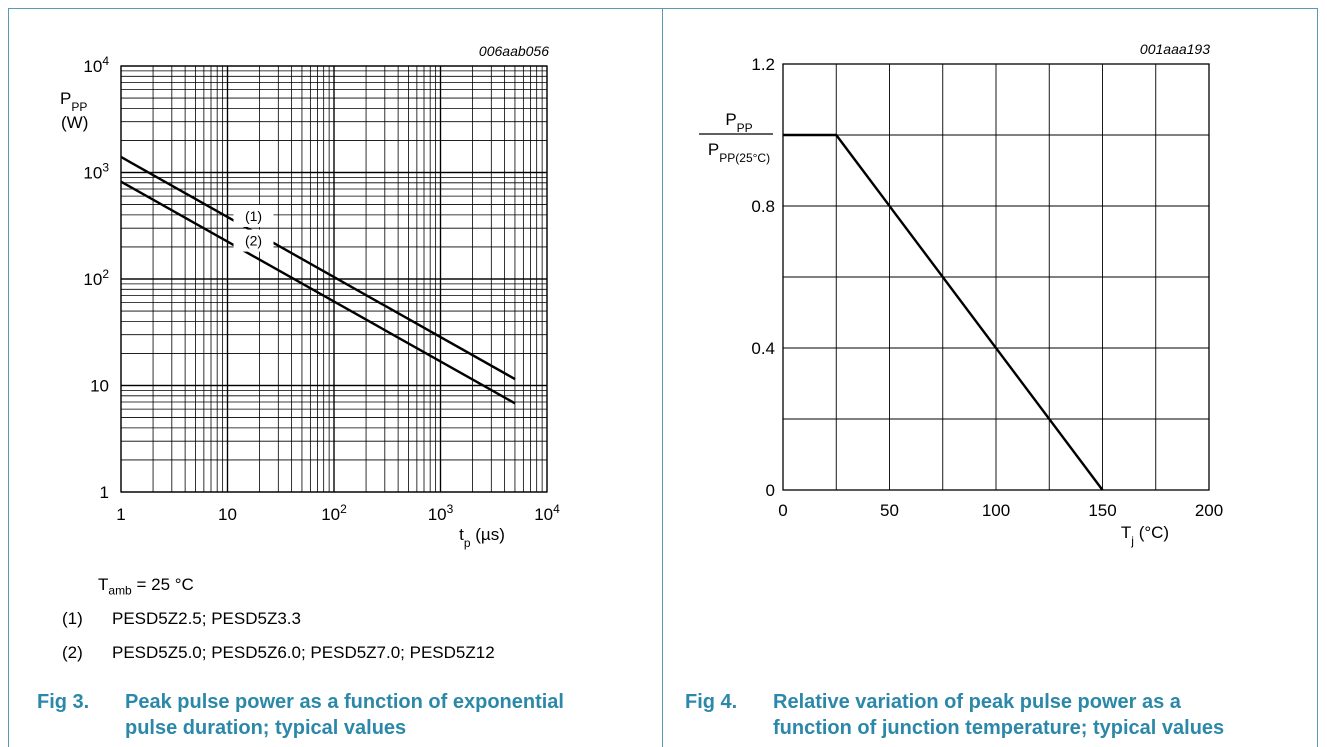  I want to click on series-label: (1), so click(253, 216).